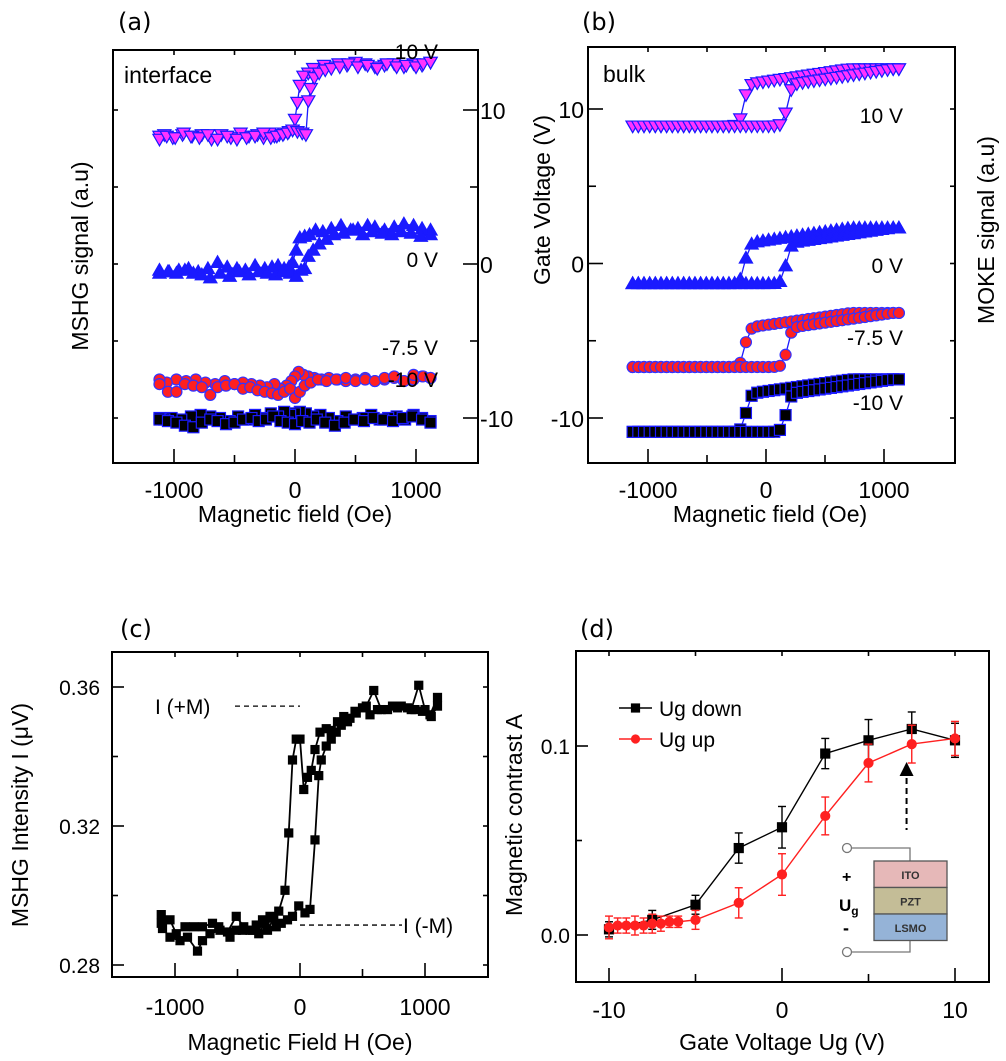 The width and height of the screenshot is (1006, 1061). I want to click on minus-sign: -, so click(846, 928).